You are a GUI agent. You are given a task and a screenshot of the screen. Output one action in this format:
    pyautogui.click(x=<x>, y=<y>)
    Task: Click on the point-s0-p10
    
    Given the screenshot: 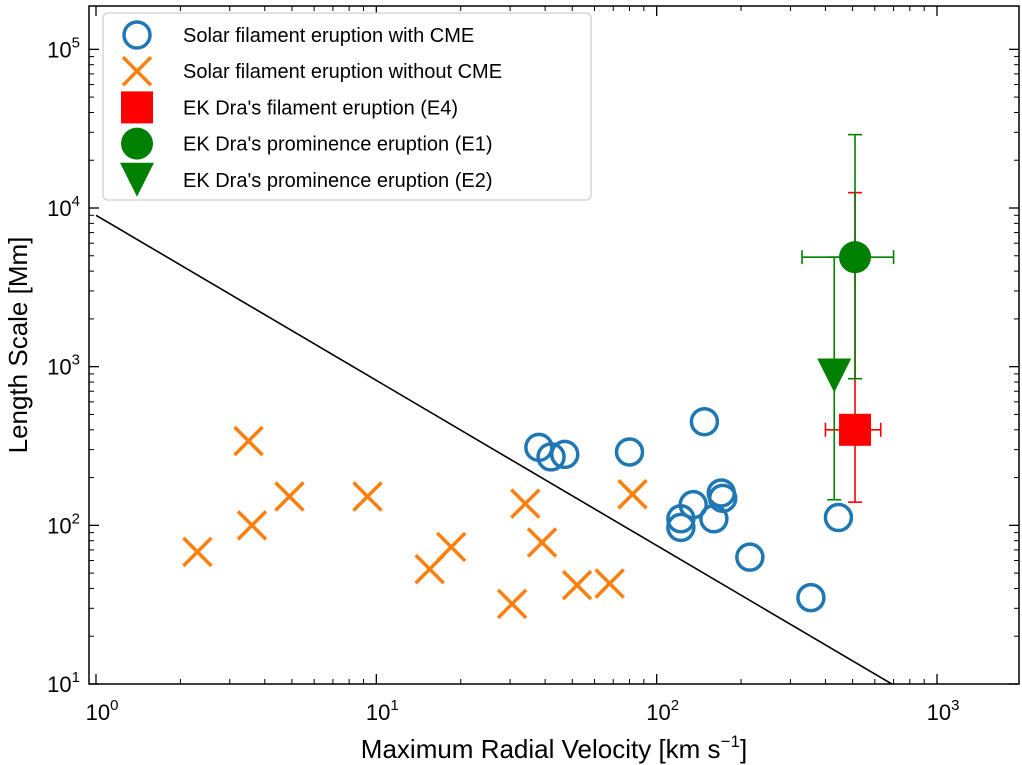 What is the action you would take?
    pyautogui.click(x=714, y=519)
    